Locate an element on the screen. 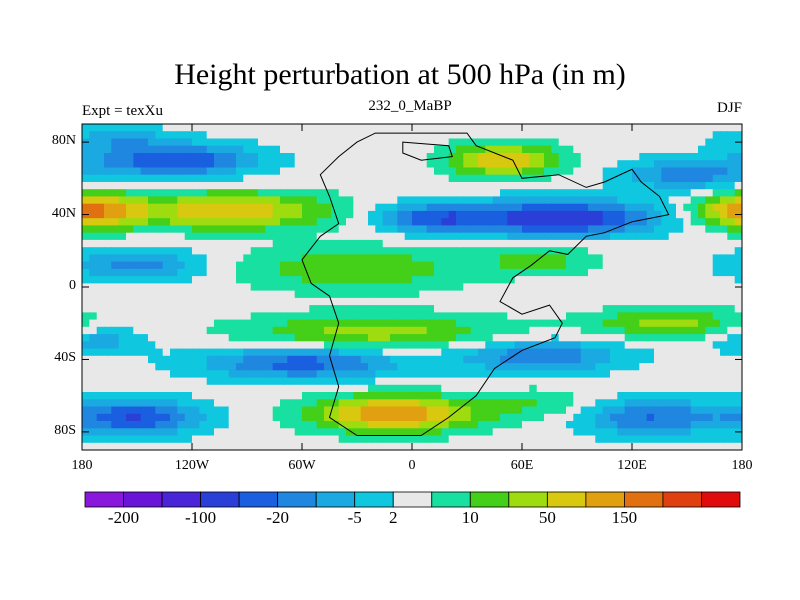  colorbar-label: -5 is located at coordinates (354, 517).